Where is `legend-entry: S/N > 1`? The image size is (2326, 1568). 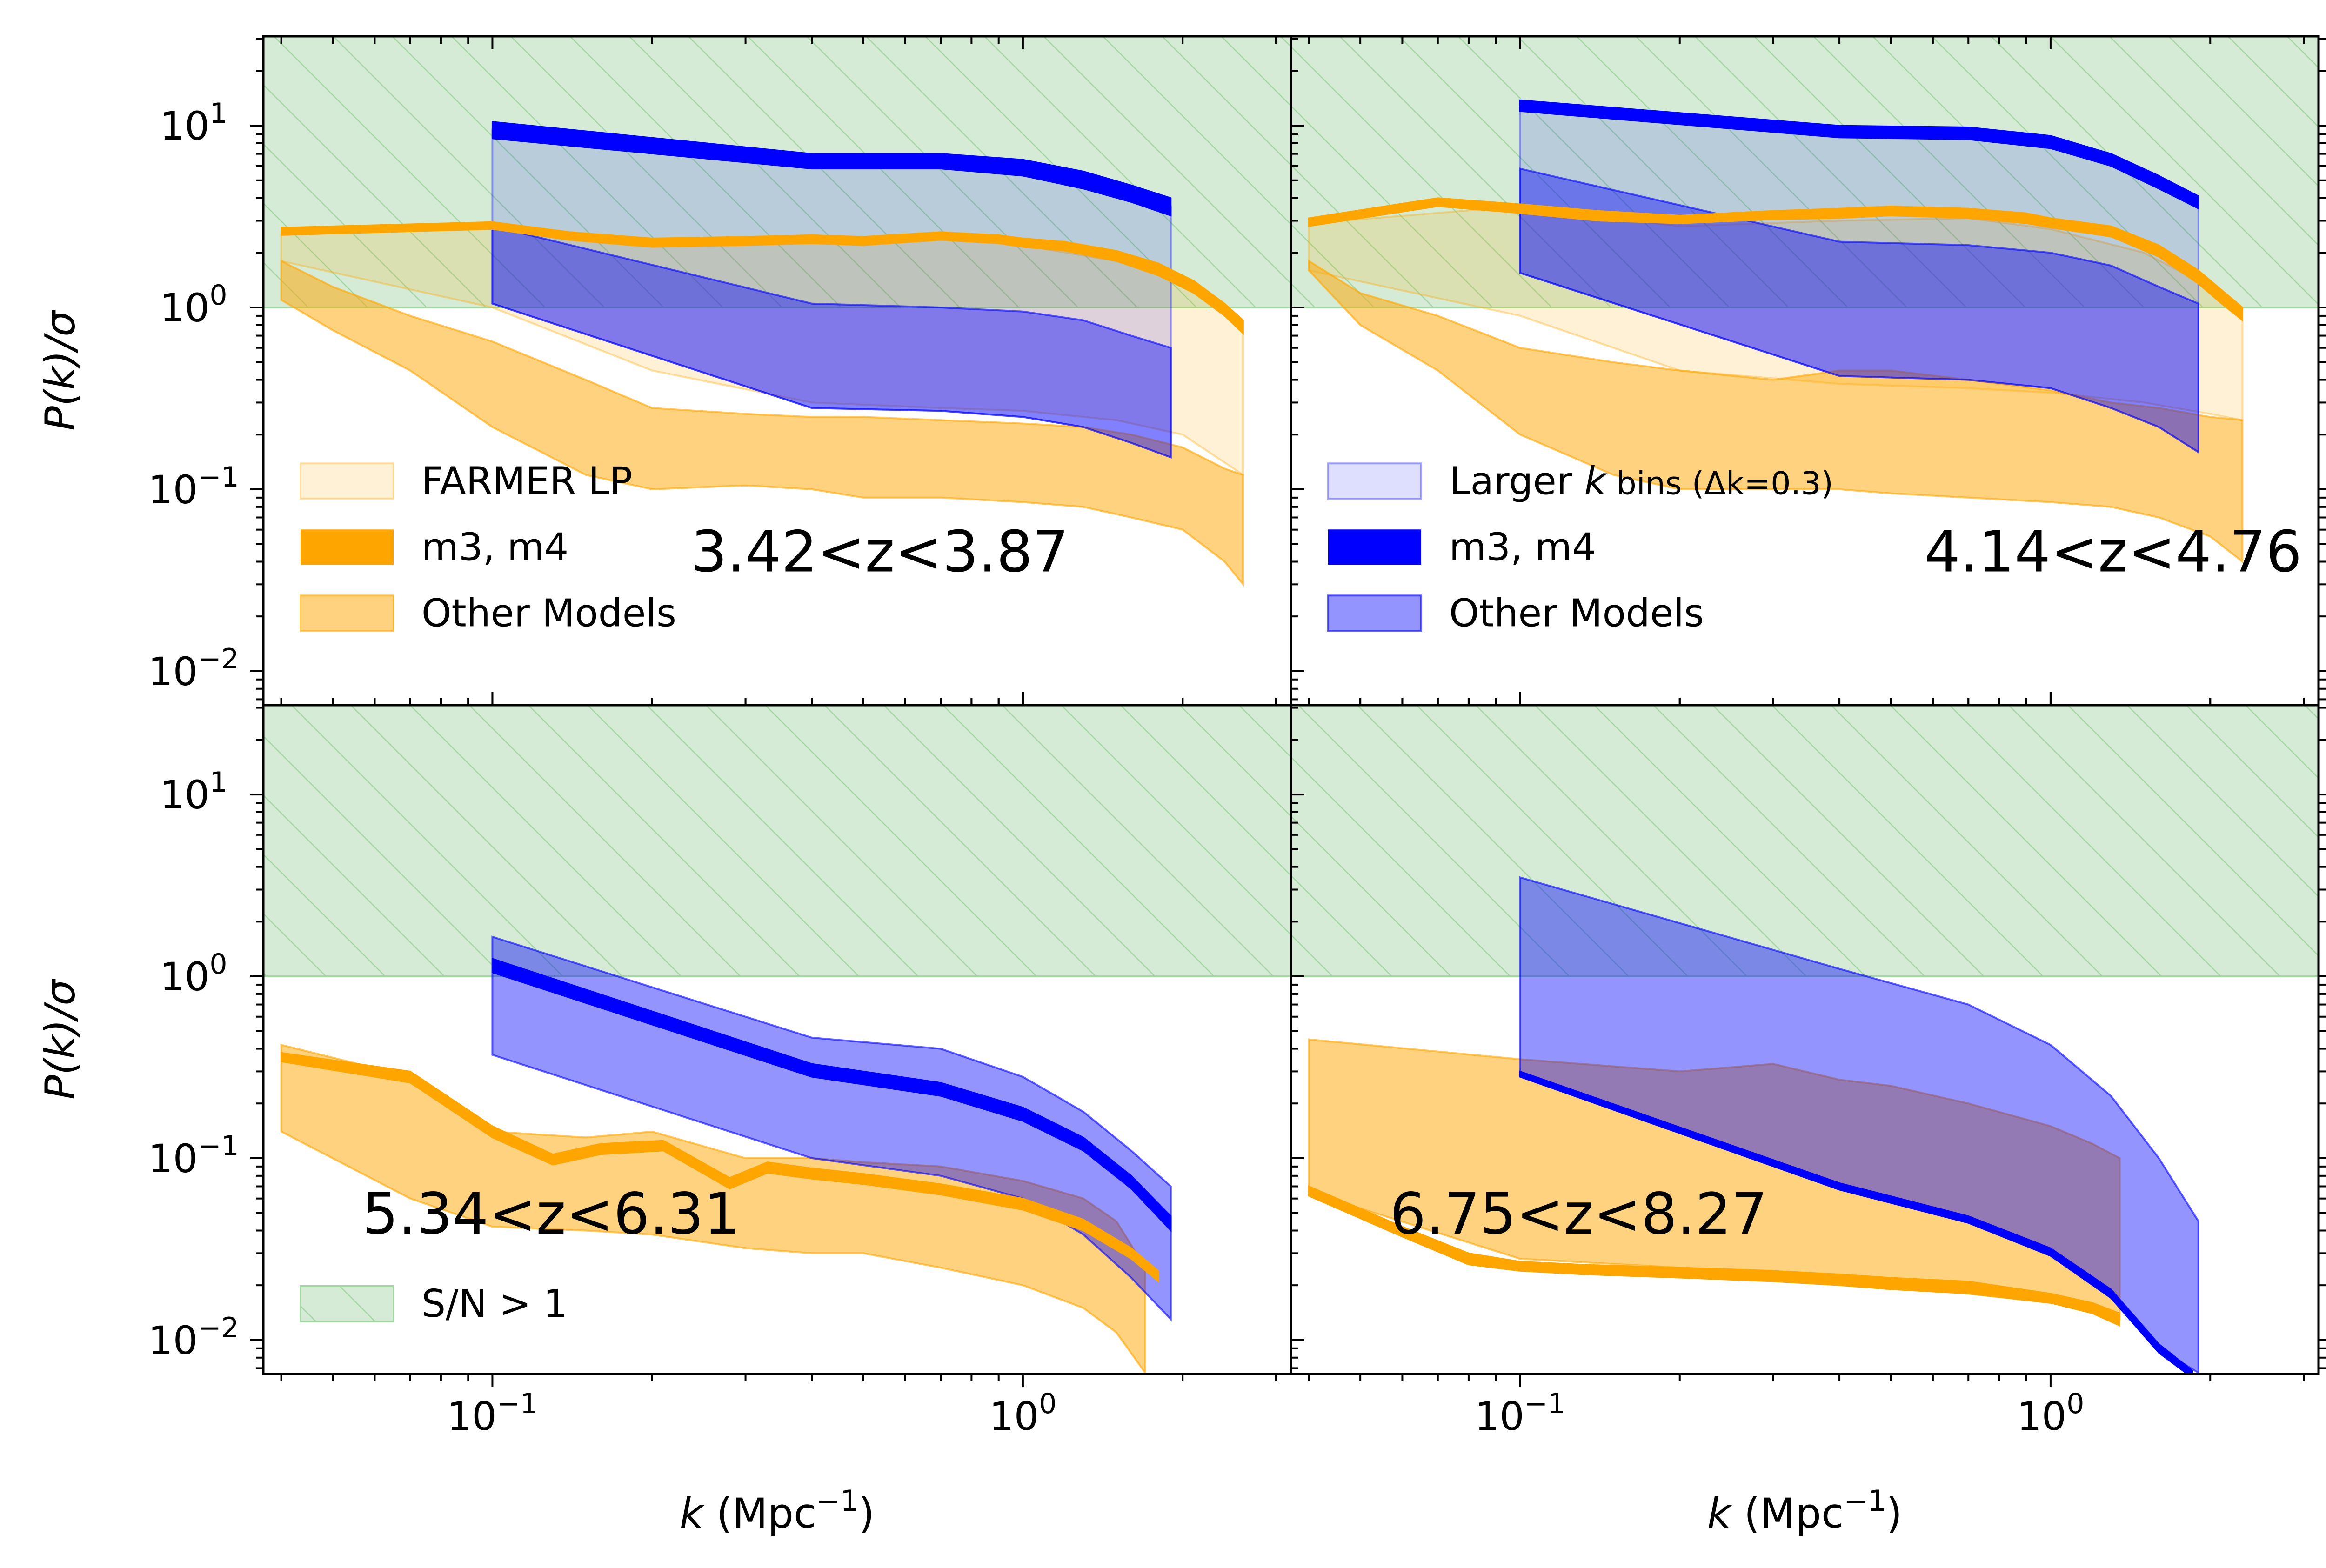 legend-entry: S/N > 1 is located at coordinates (434, 1304).